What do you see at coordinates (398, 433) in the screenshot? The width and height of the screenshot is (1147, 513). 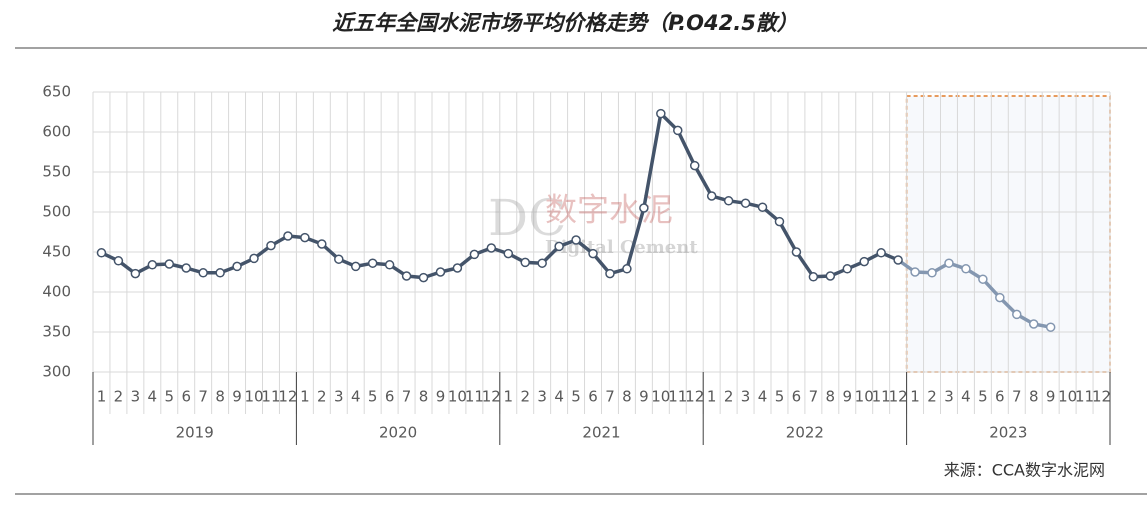 I see `group-label: 2020` at bounding box center [398, 433].